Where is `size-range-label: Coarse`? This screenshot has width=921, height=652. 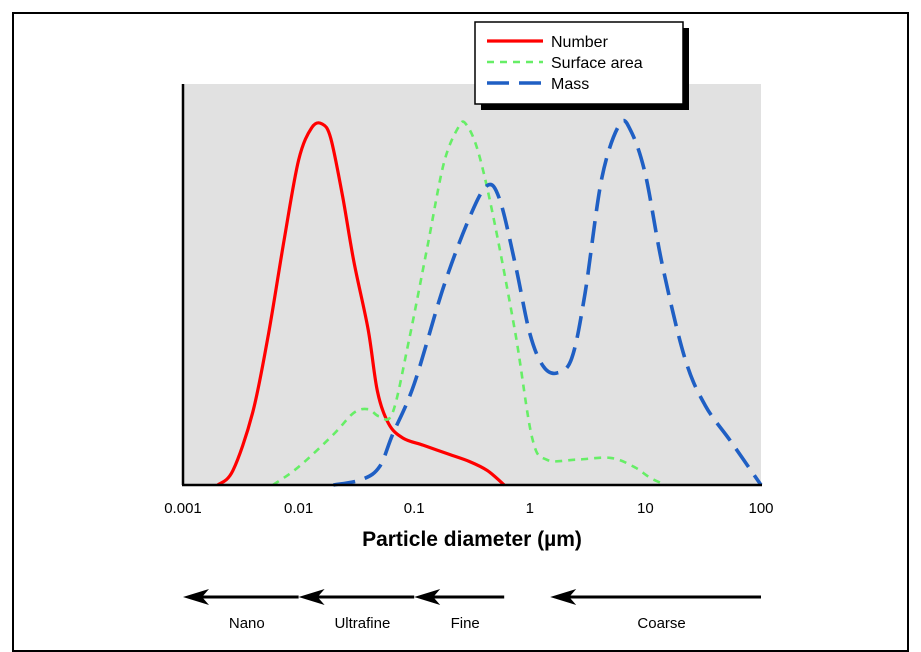
size-range-label: Coarse is located at coordinates (661, 623).